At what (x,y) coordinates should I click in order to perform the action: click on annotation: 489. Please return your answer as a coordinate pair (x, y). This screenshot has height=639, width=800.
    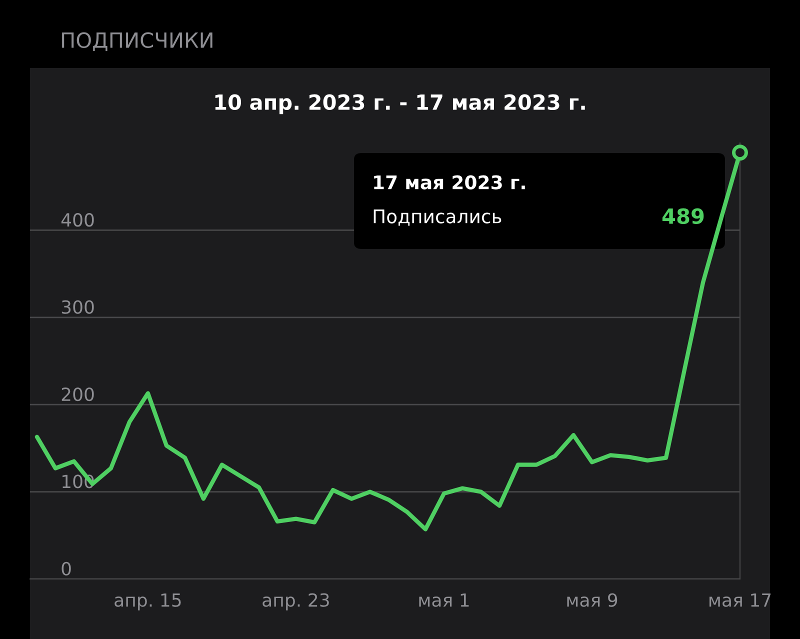
    Looking at the image, I should click on (683, 216).